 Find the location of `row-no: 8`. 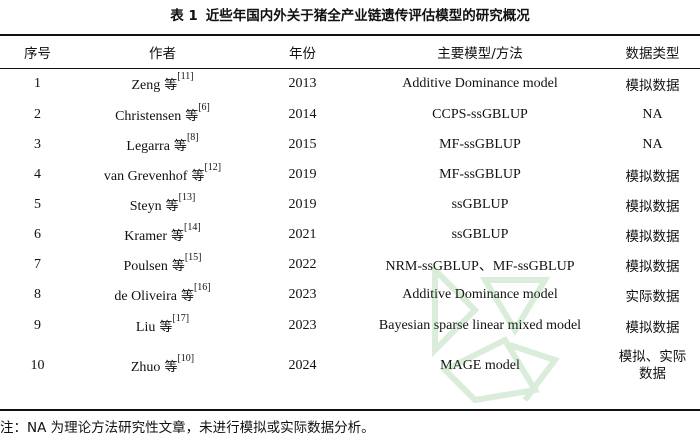

row-no: 8 is located at coordinates (37, 294).